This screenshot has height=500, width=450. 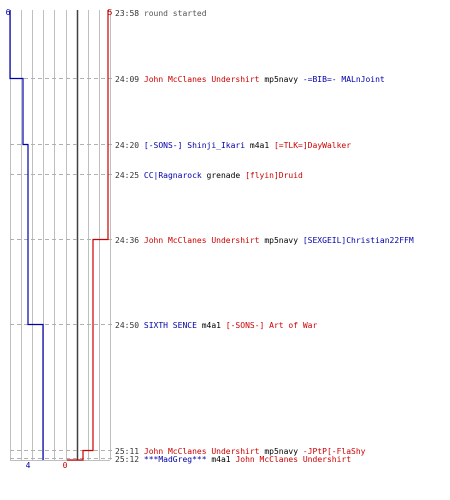 I want to click on event-time: 24:09, so click(x=129, y=79).